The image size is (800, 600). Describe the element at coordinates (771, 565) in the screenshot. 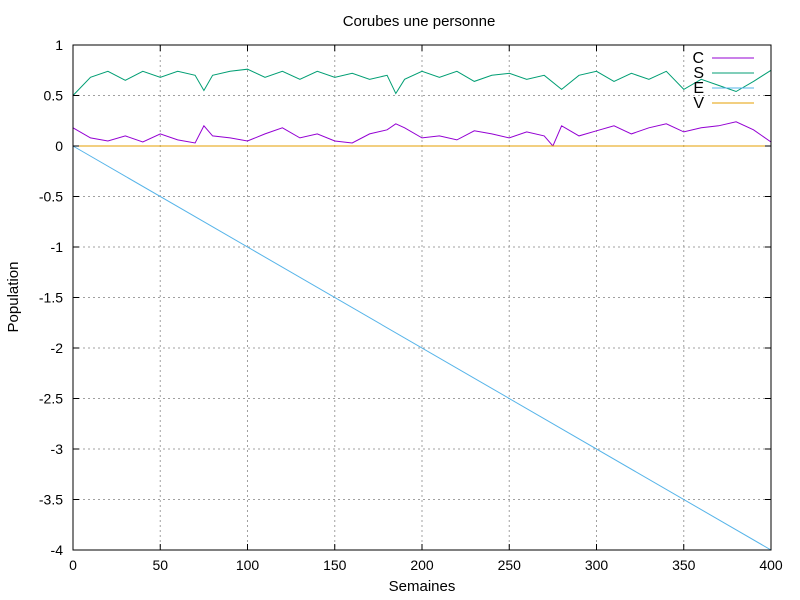

I see `x-tick-label: 400` at that location.